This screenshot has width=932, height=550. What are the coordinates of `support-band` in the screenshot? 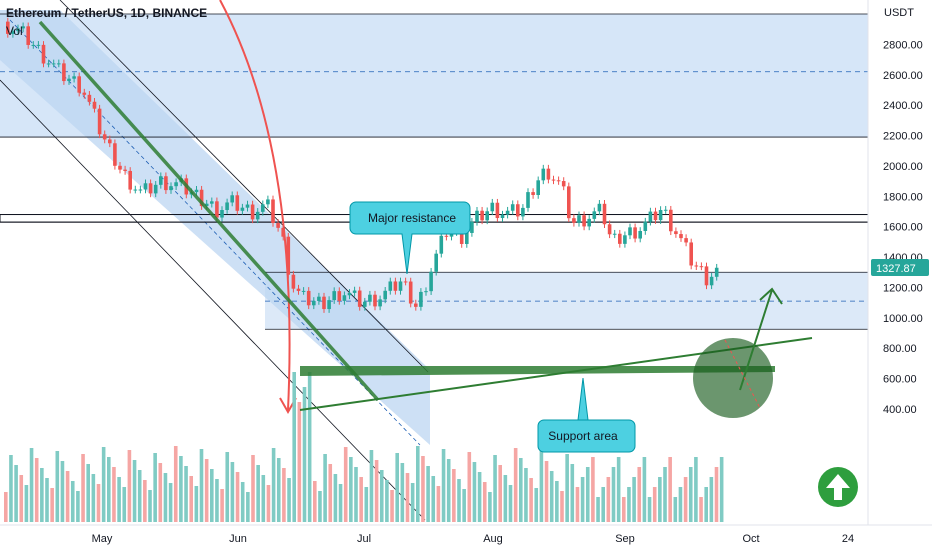 It's located at (537, 371).